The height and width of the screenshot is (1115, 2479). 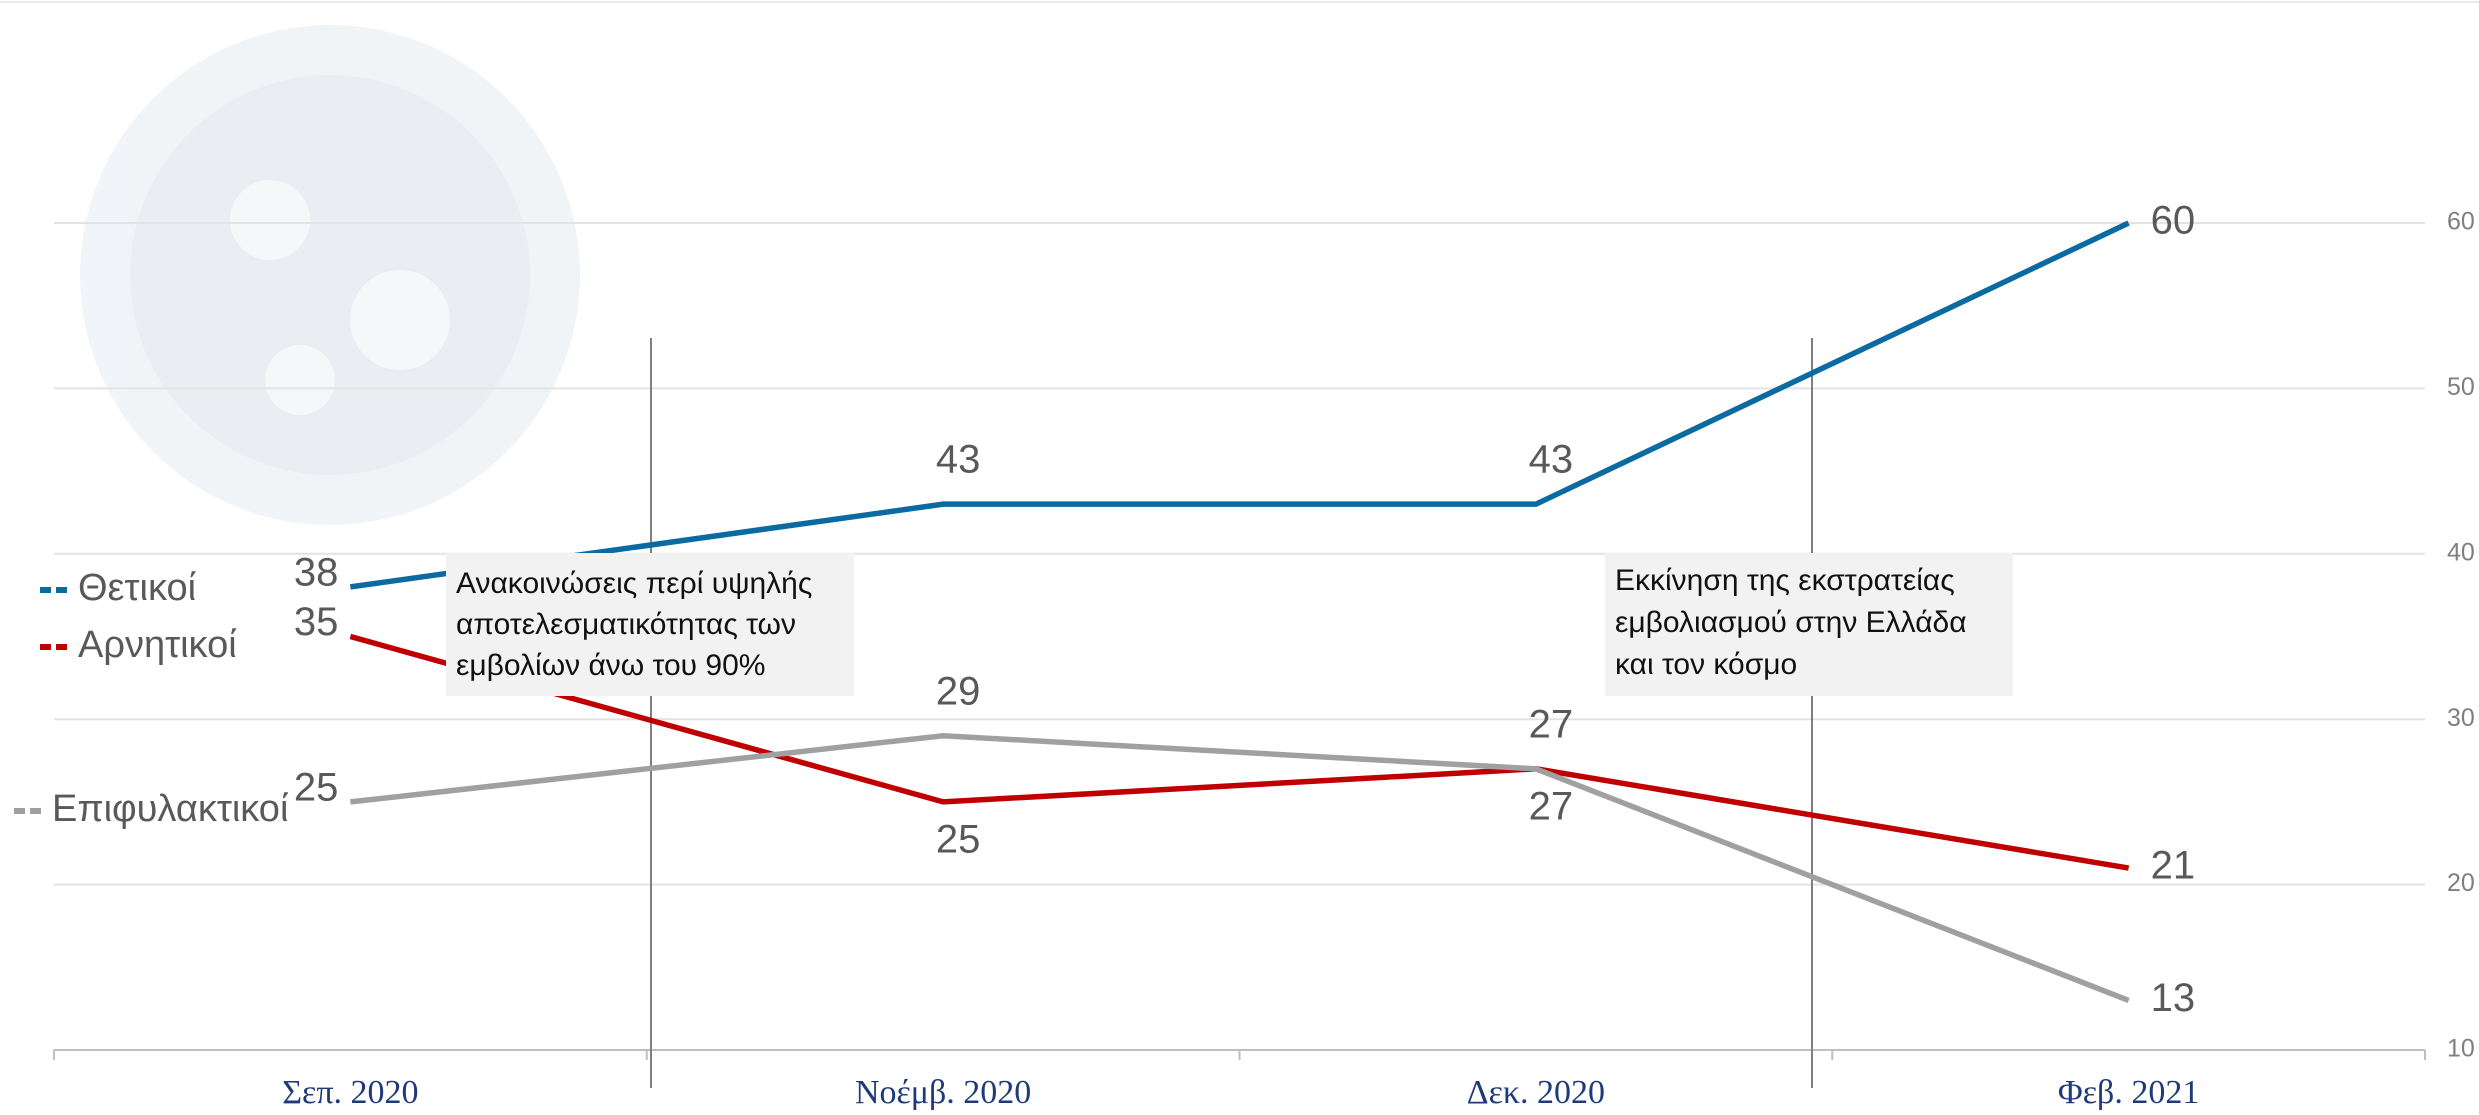 I want to click on annotation-text: Ανακοινώσεις περί υψηλής, so click(x=634, y=583).